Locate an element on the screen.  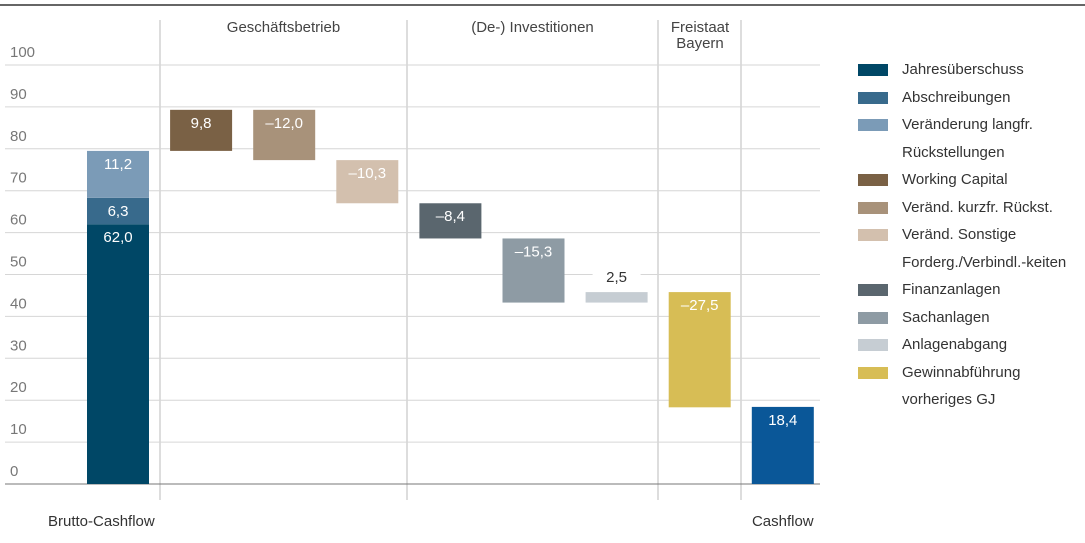
legend-item: Jahresüberschuss is located at coordinates (969, 70).